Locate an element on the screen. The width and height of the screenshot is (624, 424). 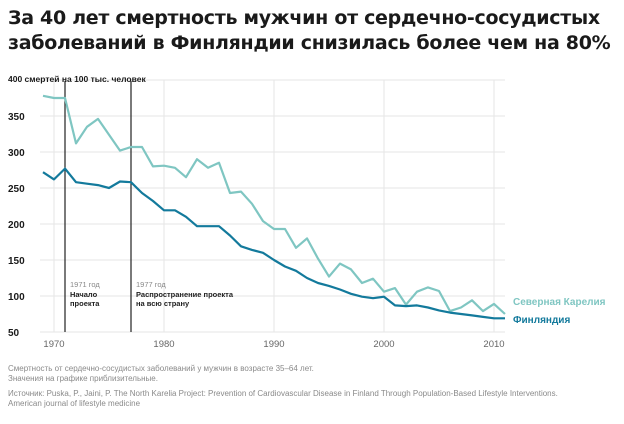
y-axis-top-label: 400 смертей на 100 тыс. человек is located at coordinates (77, 79).